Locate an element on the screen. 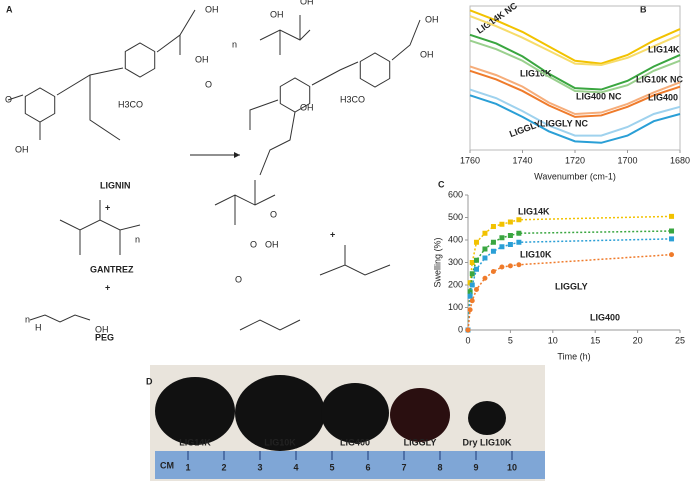 The image size is (696, 481). x-tick-label: 1740 is located at coordinates (522, 160).